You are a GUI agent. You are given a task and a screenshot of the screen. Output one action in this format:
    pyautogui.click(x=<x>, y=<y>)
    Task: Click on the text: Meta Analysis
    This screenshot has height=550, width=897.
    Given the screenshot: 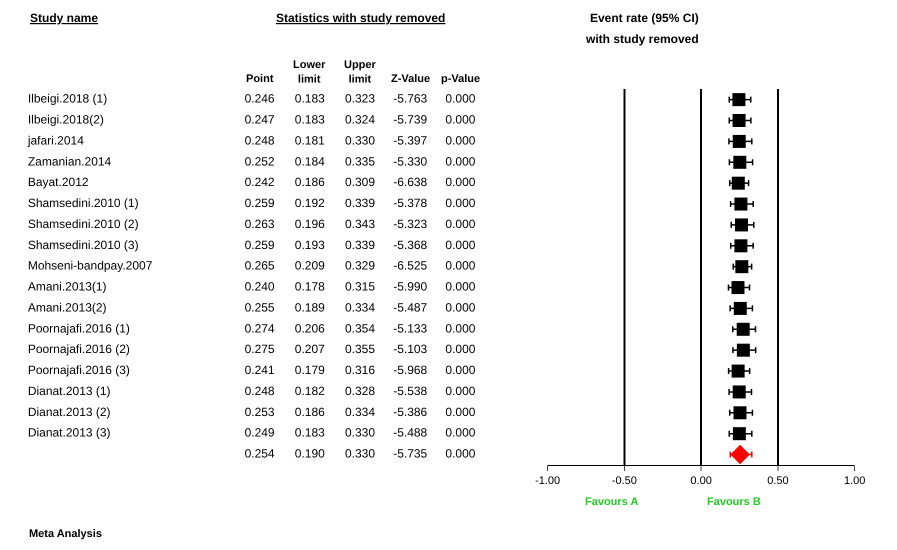 What is the action you would take?
    pyautogui.click(x=65, y=534)
    